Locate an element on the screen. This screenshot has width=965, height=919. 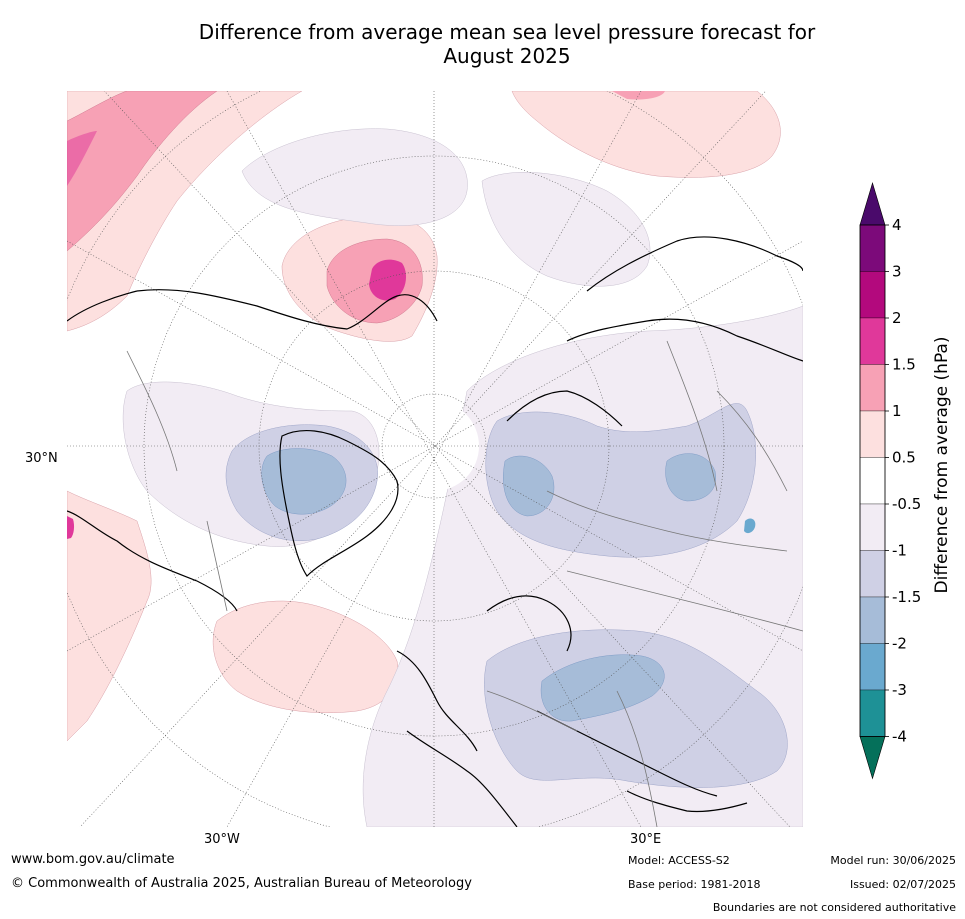
colorbar-tick-label: -2 is located at coordinates (899, 644).